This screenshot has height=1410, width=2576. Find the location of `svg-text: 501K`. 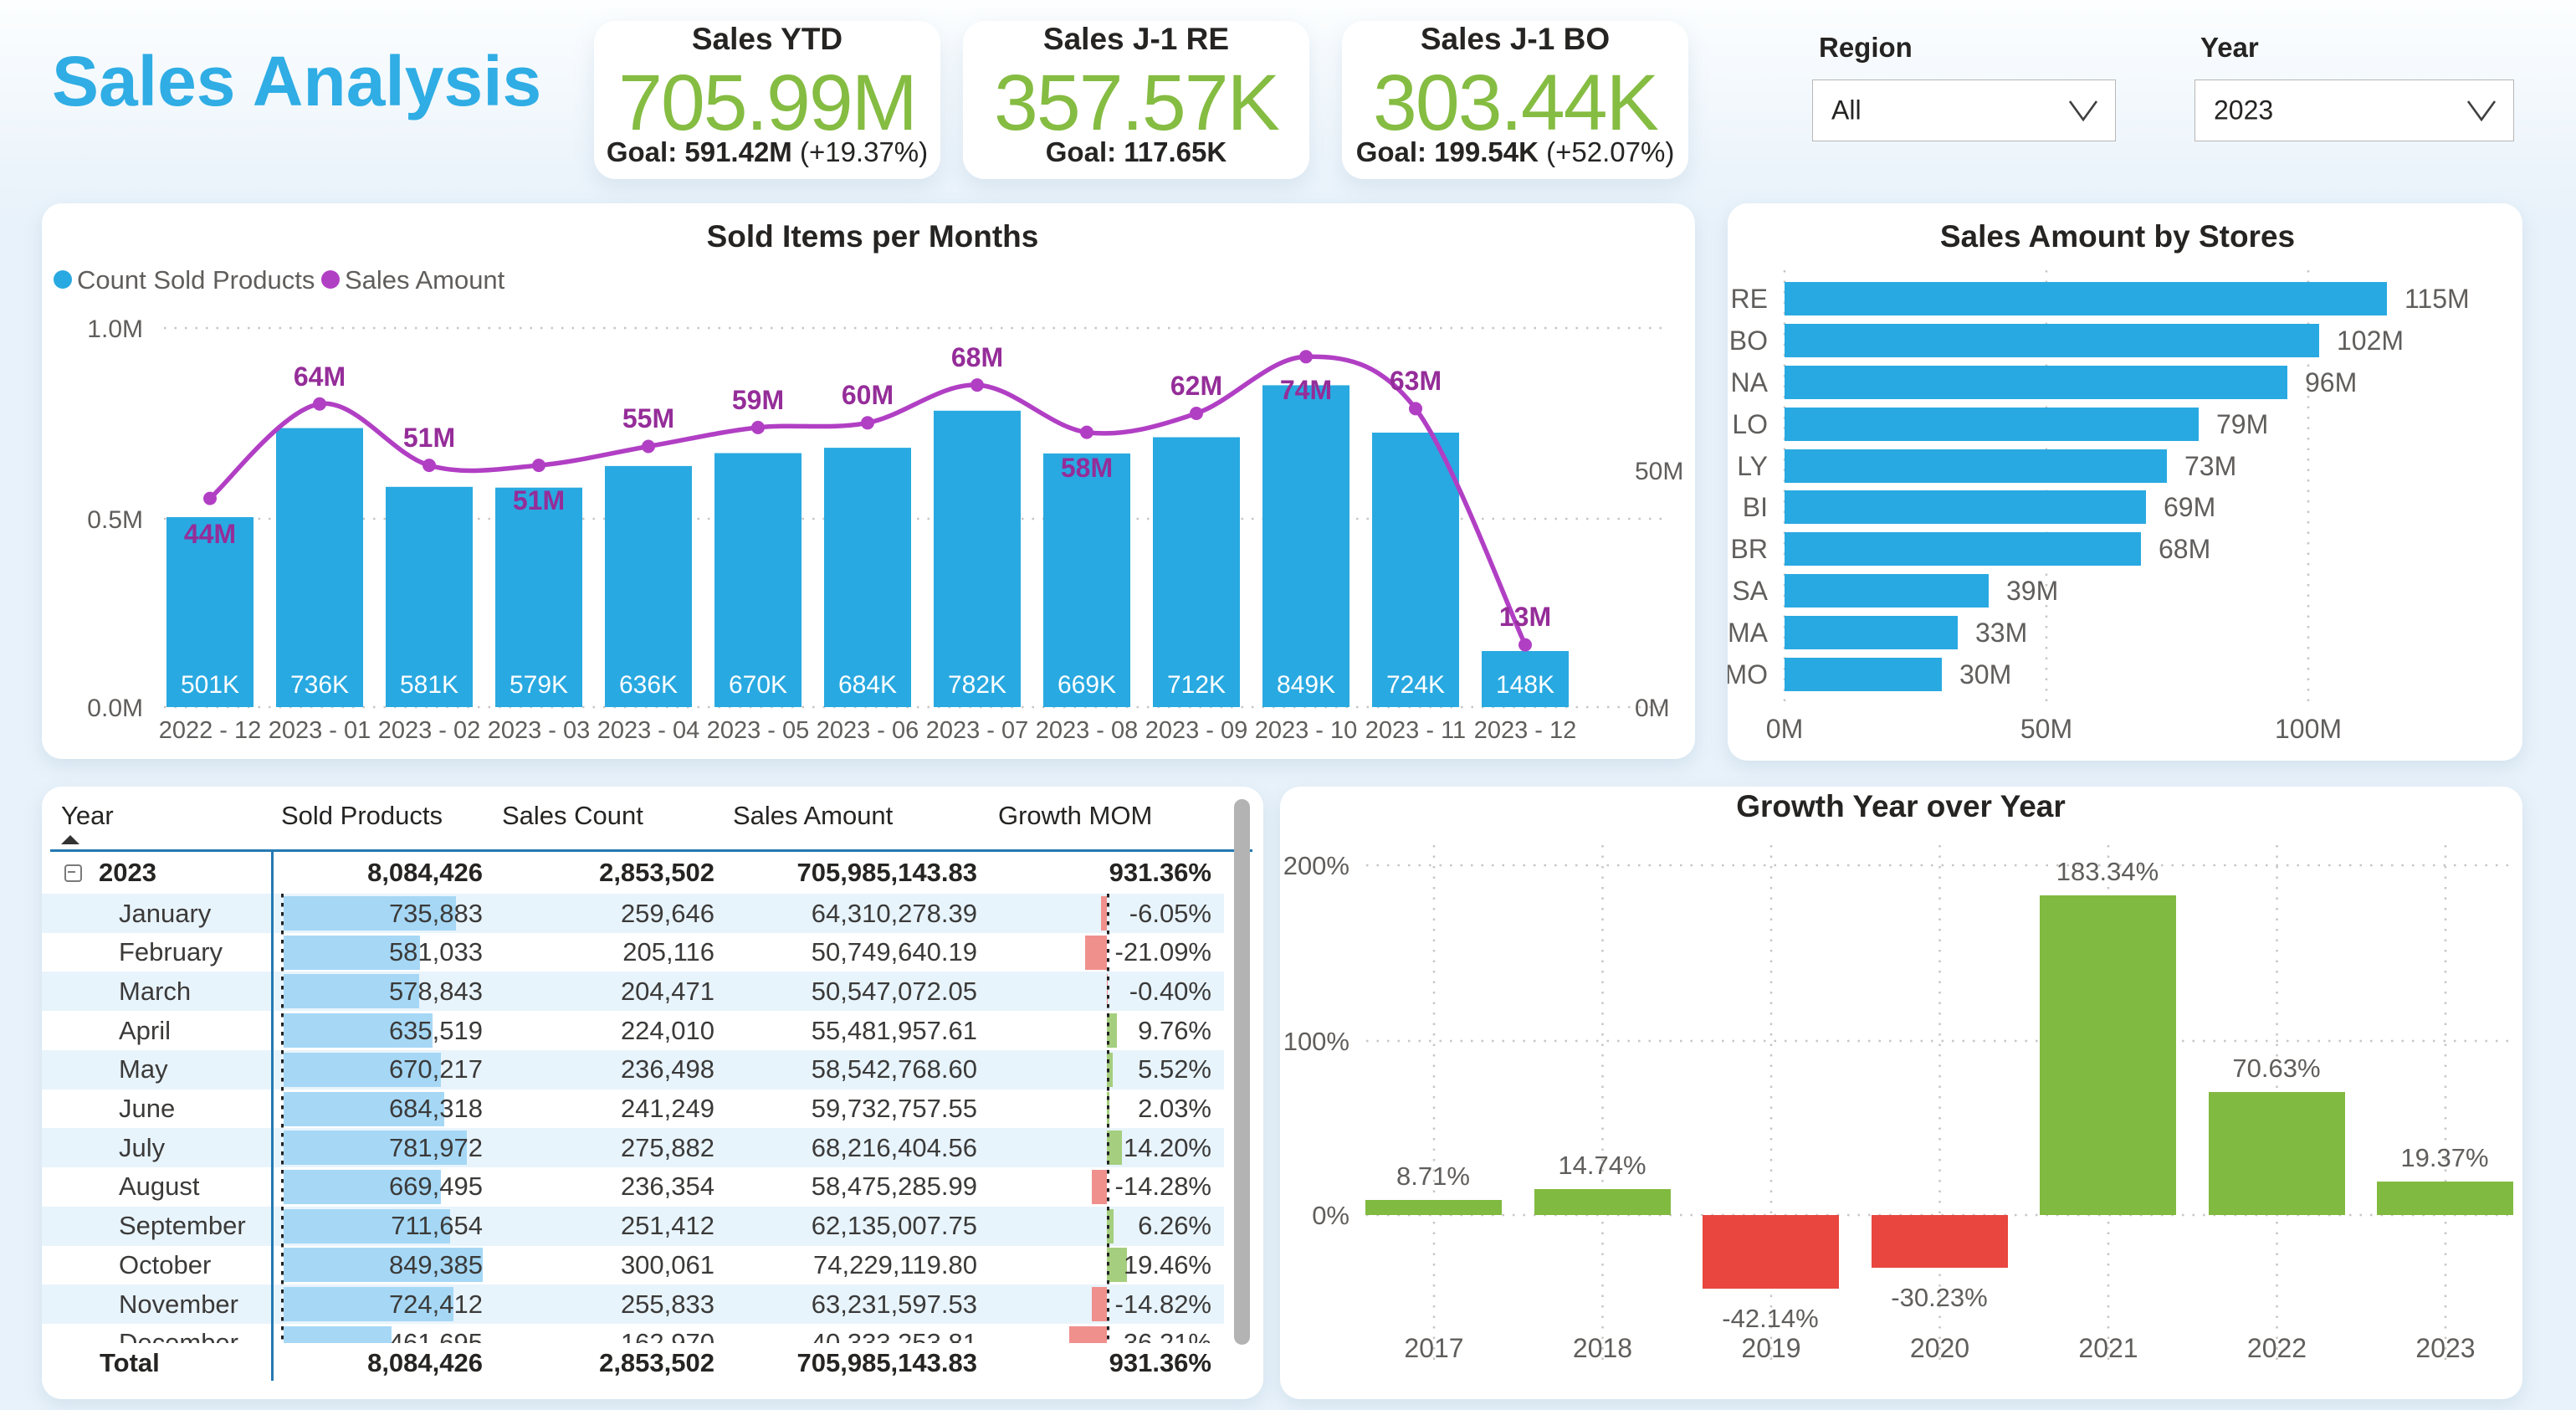

svg-text: 501K is located at coordinates (210, 685).